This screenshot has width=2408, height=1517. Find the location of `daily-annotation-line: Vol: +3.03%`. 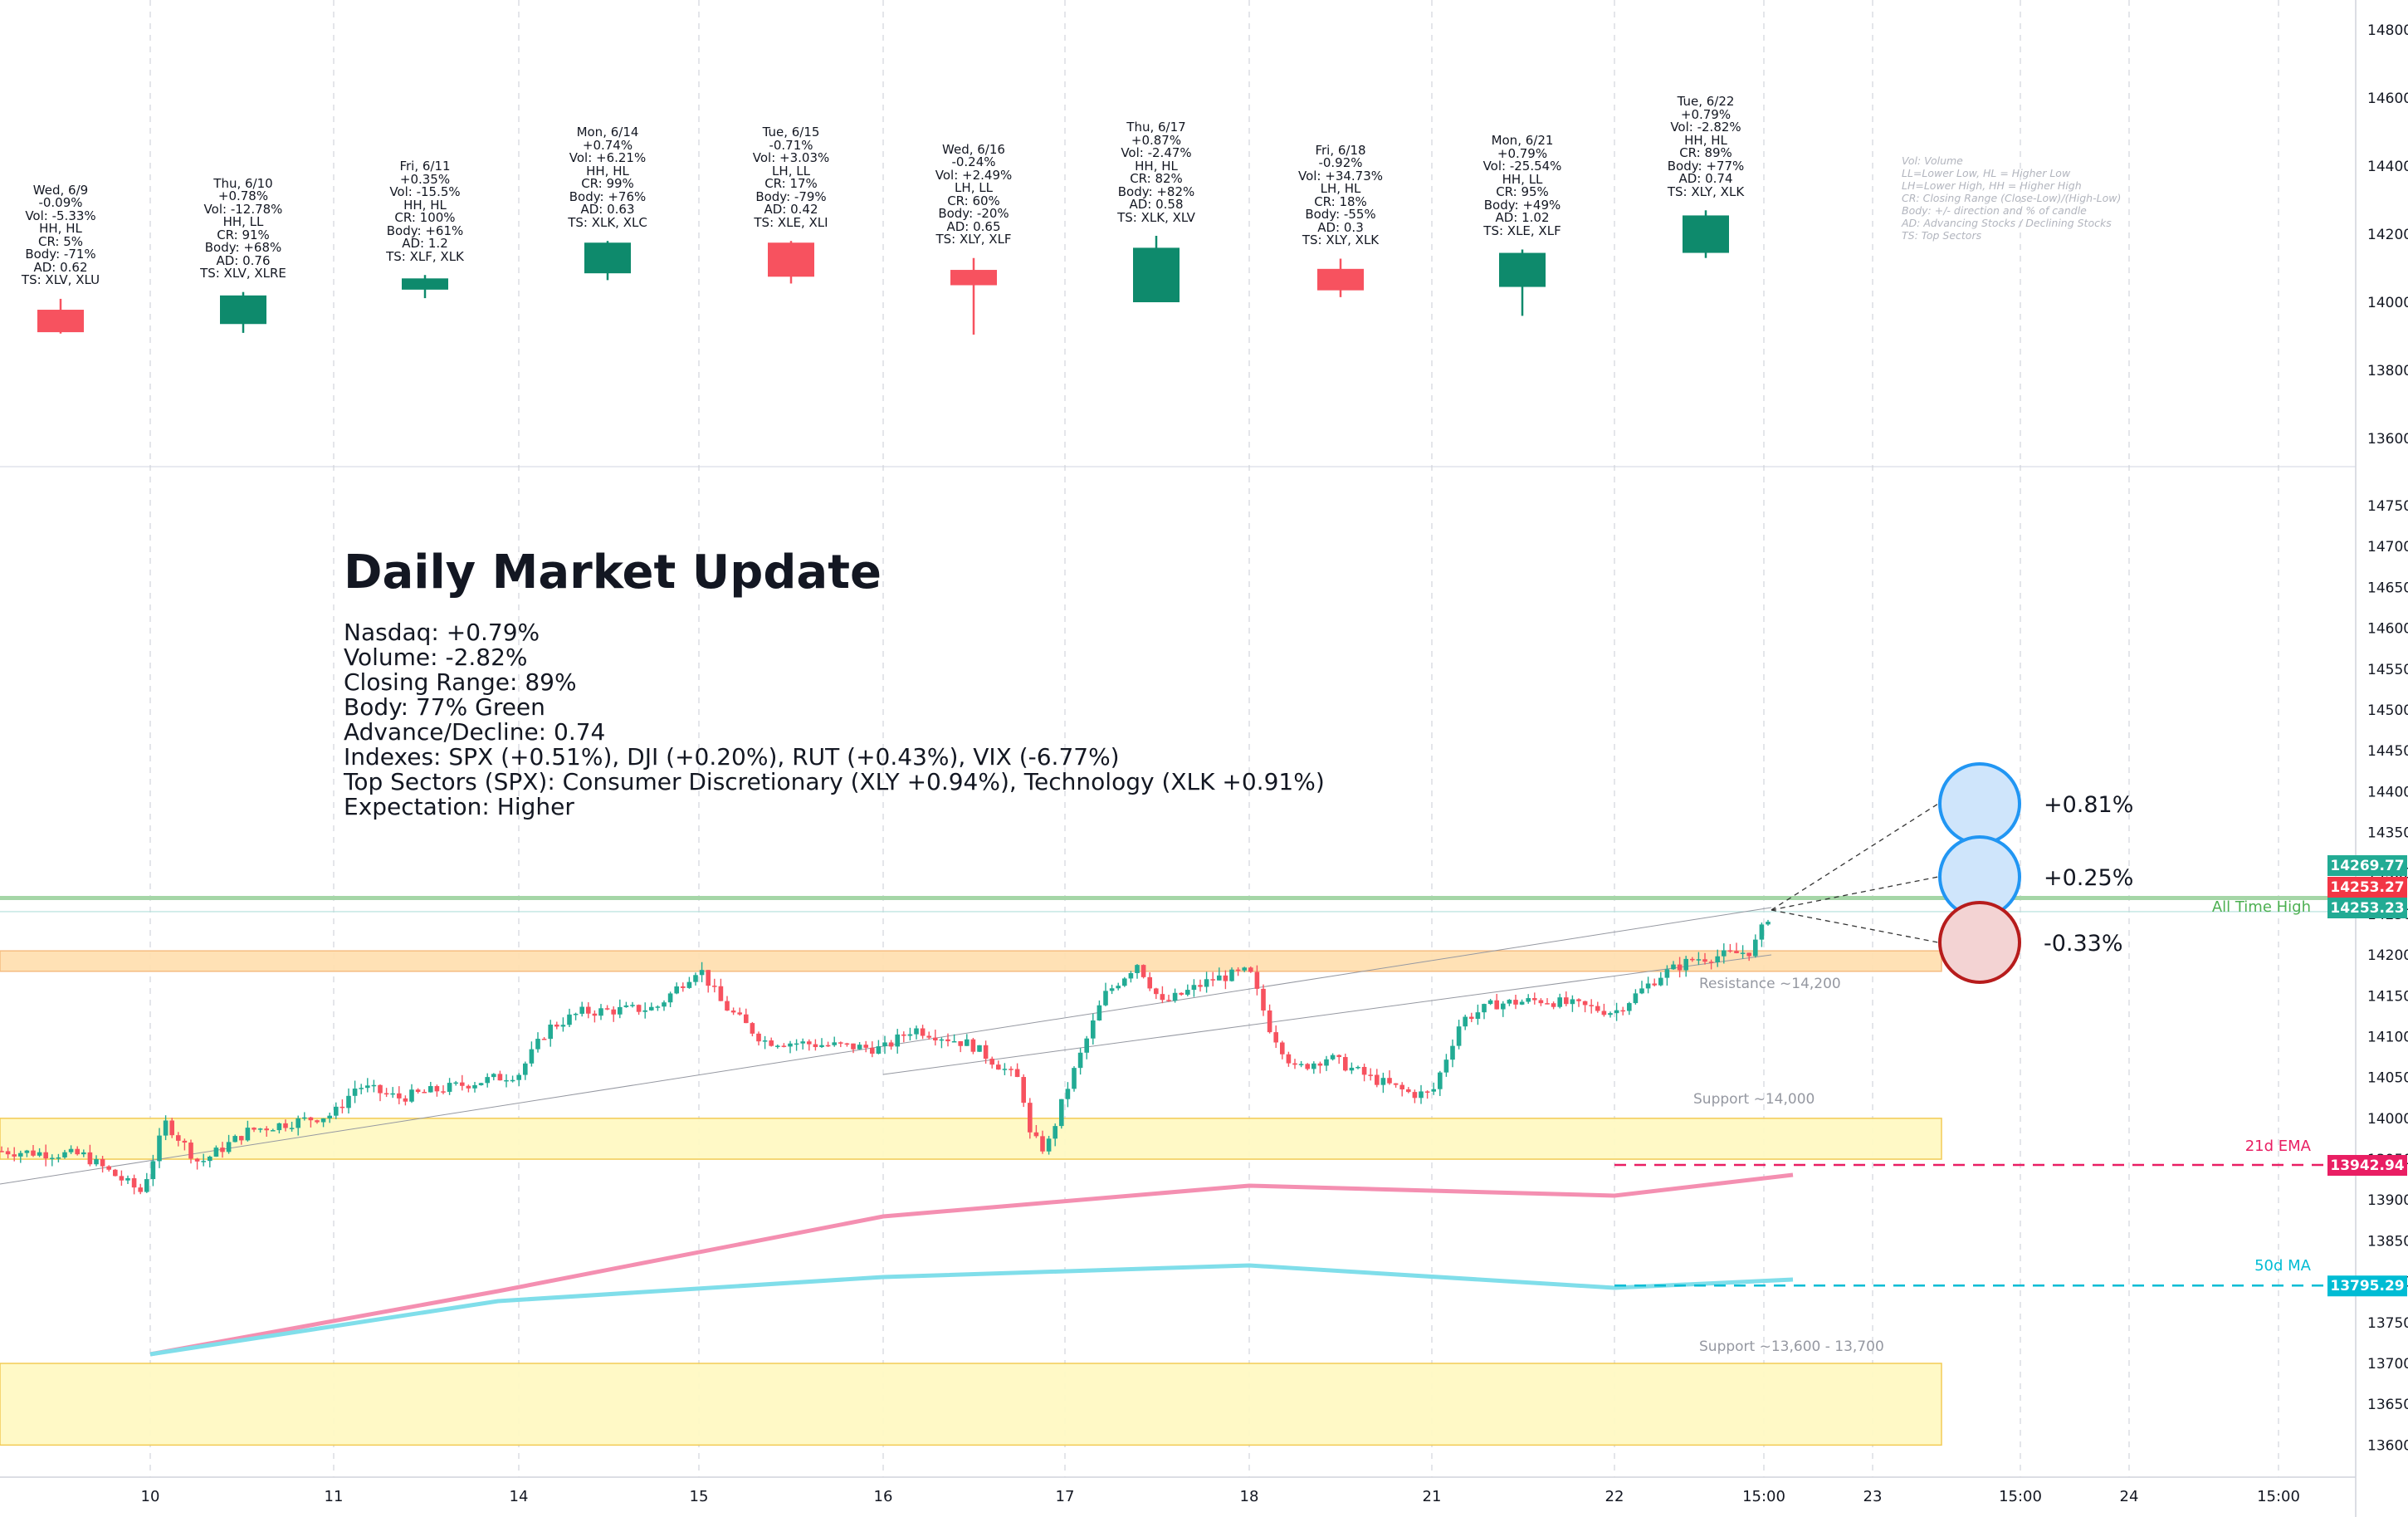

daily-annotation-line: Vol: +3.03% is located at coordinates (791, 158).